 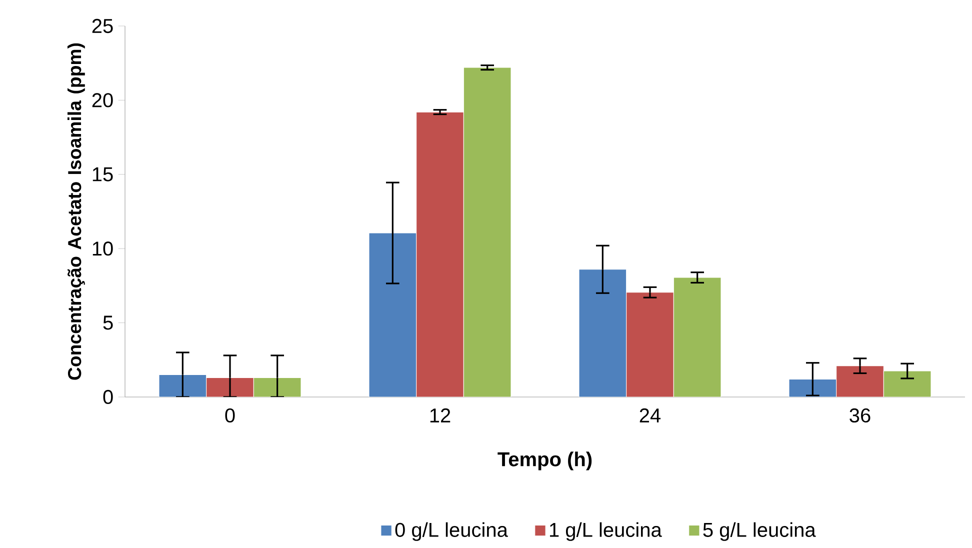 What do you see at coordinates (102, 26) in the screenshot?
I see `y-tick-label: 25` at bounding box center [102, 26].